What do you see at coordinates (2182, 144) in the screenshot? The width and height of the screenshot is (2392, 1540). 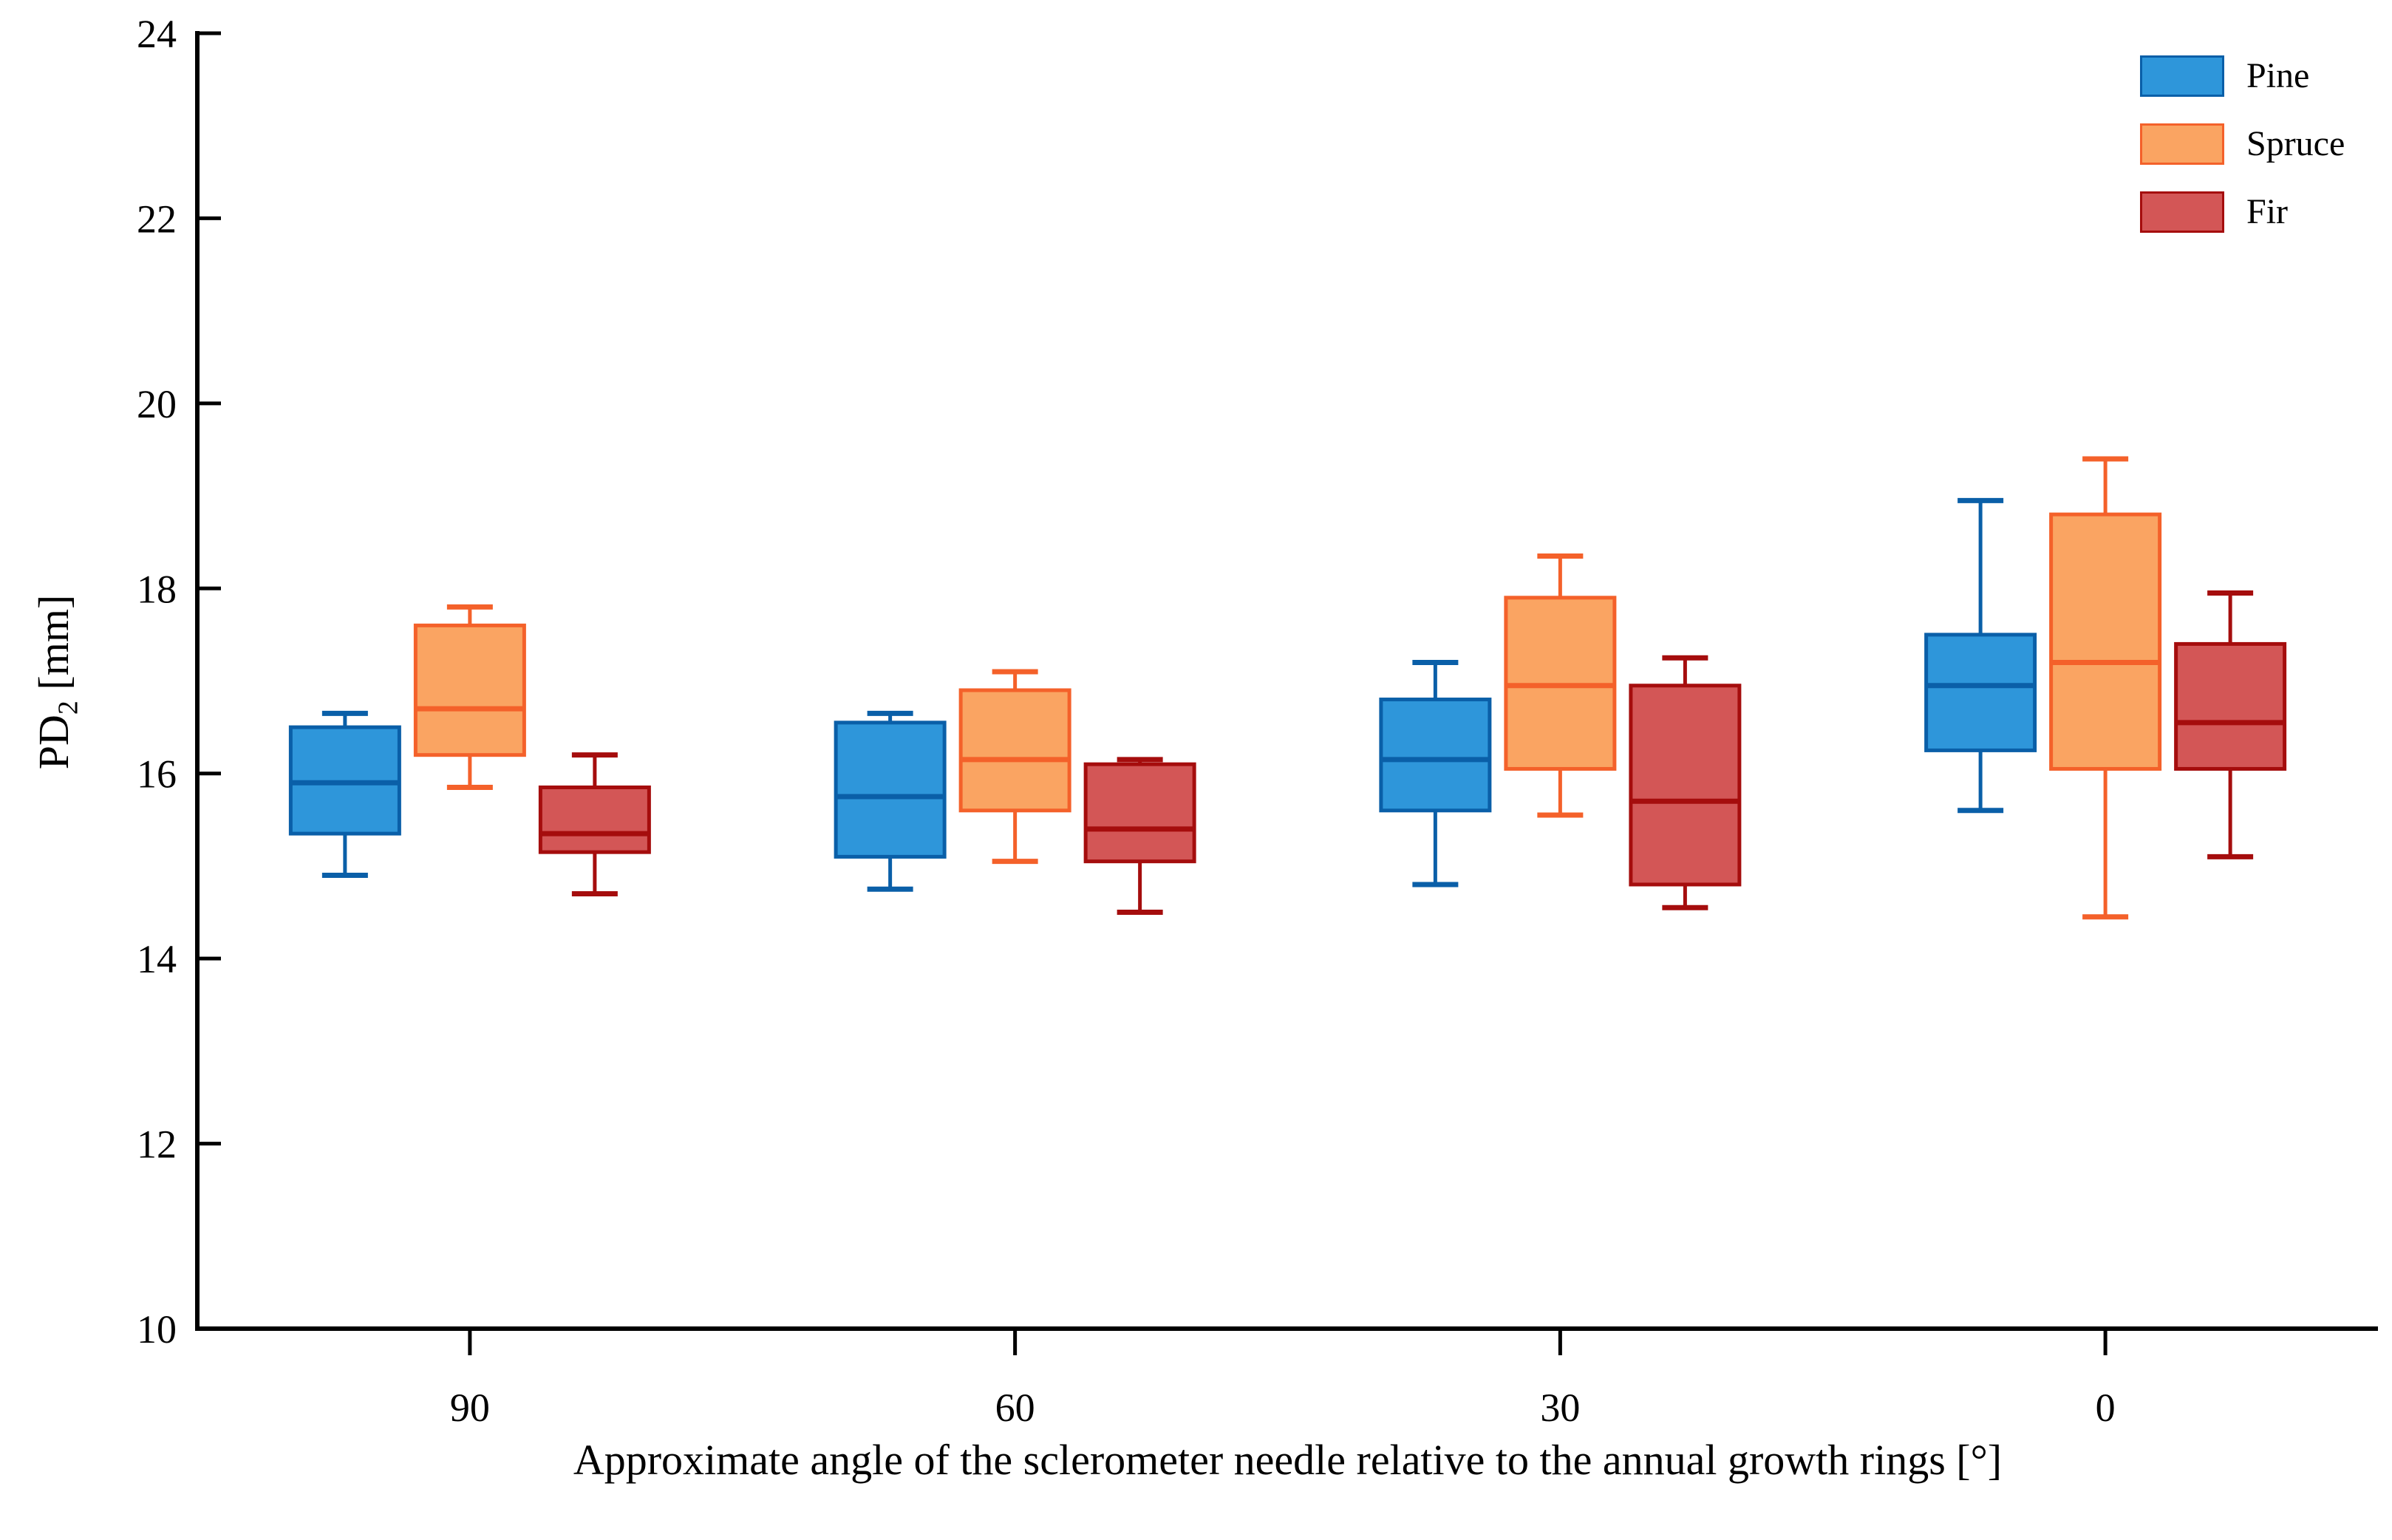 I see `legend-swatch-spruce` at bounding box center [2182, 144].